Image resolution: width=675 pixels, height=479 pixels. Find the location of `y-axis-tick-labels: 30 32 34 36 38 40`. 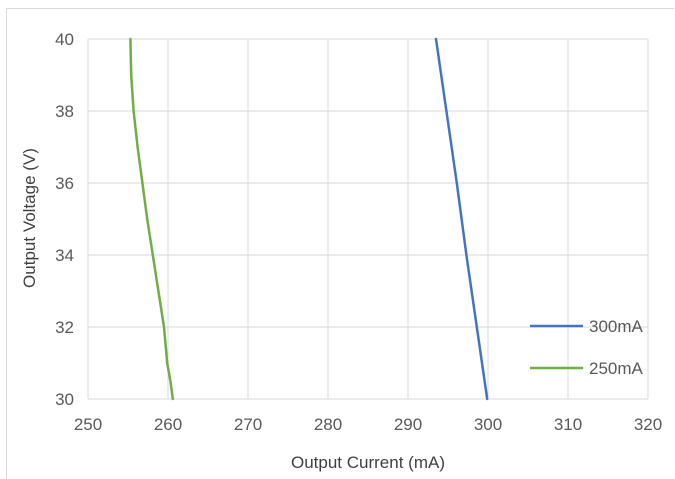

y-axis-tick-labels: 30 32 34 36 38 40 is located at coordinates (64, 219).